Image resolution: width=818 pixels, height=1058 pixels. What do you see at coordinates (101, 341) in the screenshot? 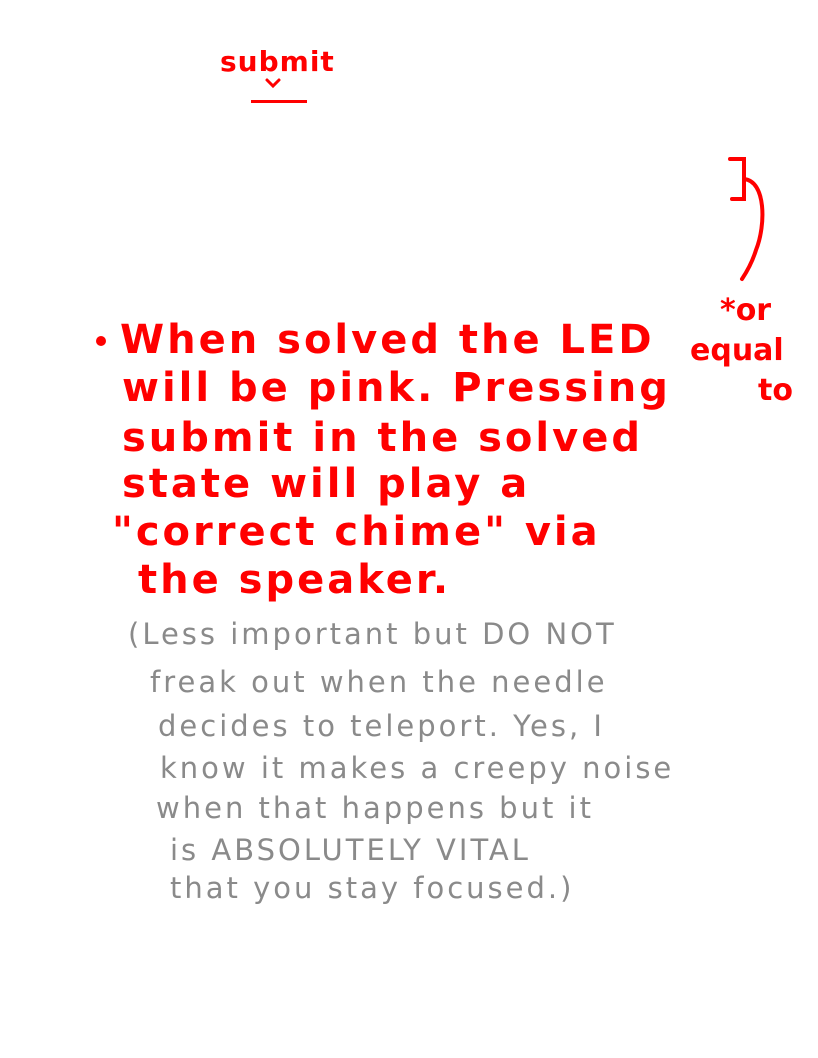
I see `bullet-point` at bounding box center [101, 341].